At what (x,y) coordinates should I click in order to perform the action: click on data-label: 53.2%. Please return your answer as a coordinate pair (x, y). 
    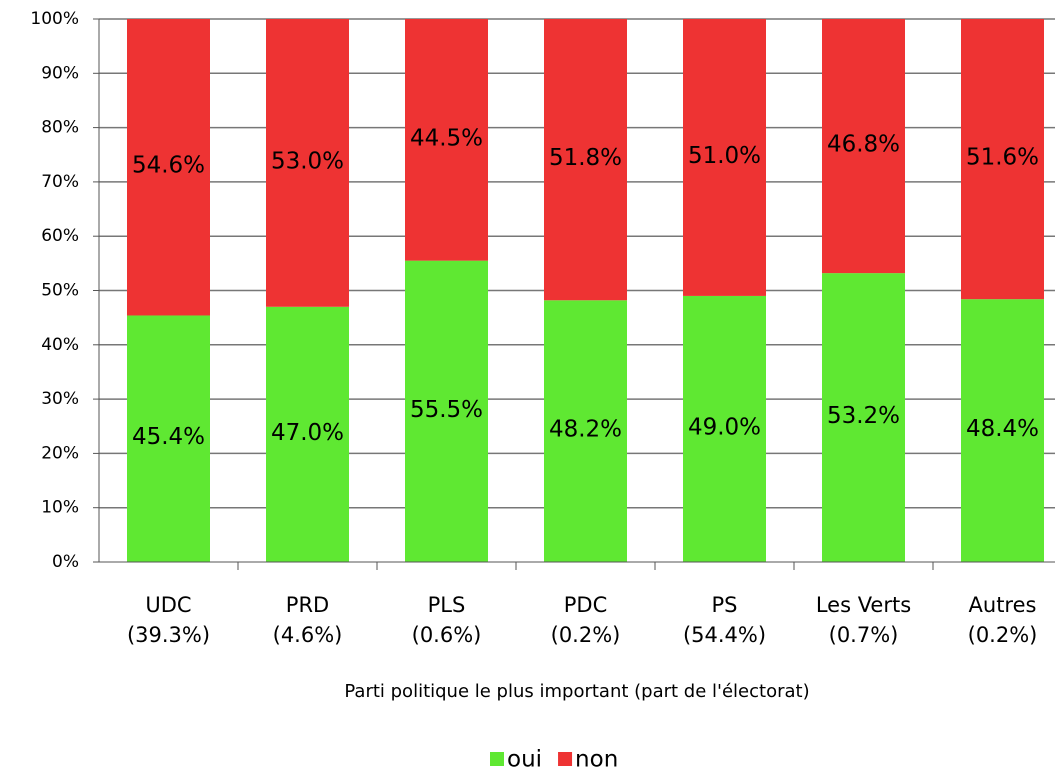
    Looking at the image, I should click on (863, 416).